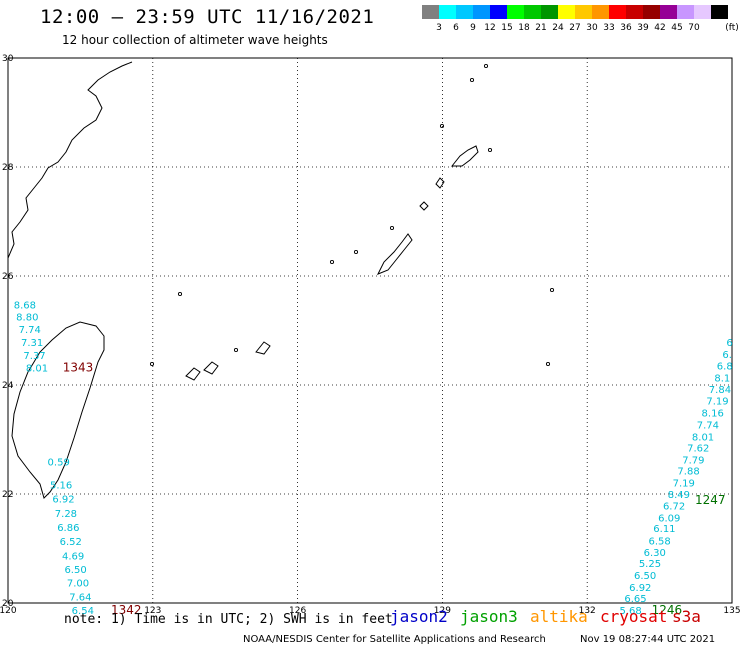 The height and width of the screenshot is (650, 740). Describe the element at coordinates (71, 542) in the screenshot. I see `swh-value: 6.52` at that location.